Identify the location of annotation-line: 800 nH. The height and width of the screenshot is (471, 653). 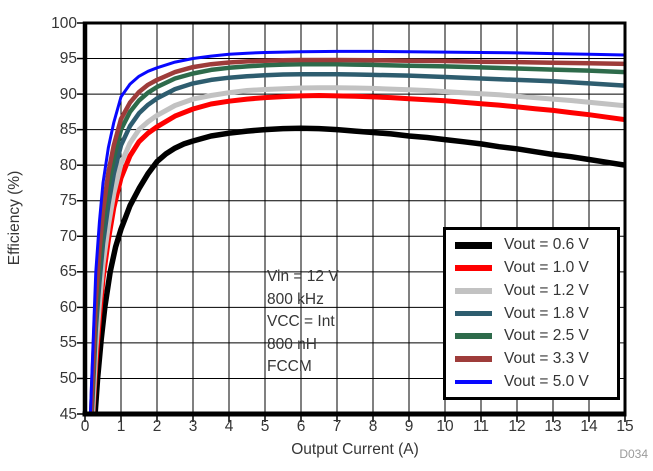
(292, 344).